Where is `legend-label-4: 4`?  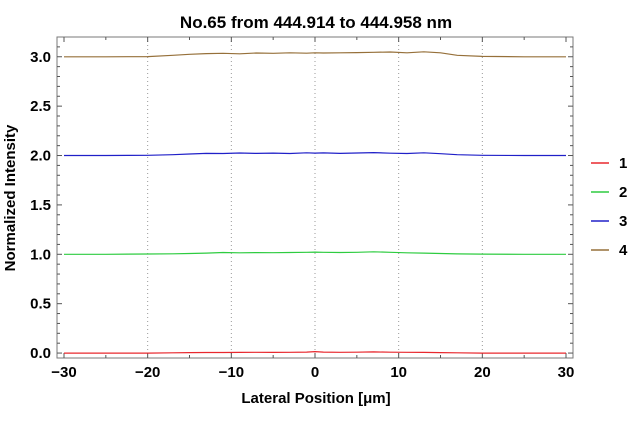
legend-label-4: 4 is located at coordinates (623, 250).